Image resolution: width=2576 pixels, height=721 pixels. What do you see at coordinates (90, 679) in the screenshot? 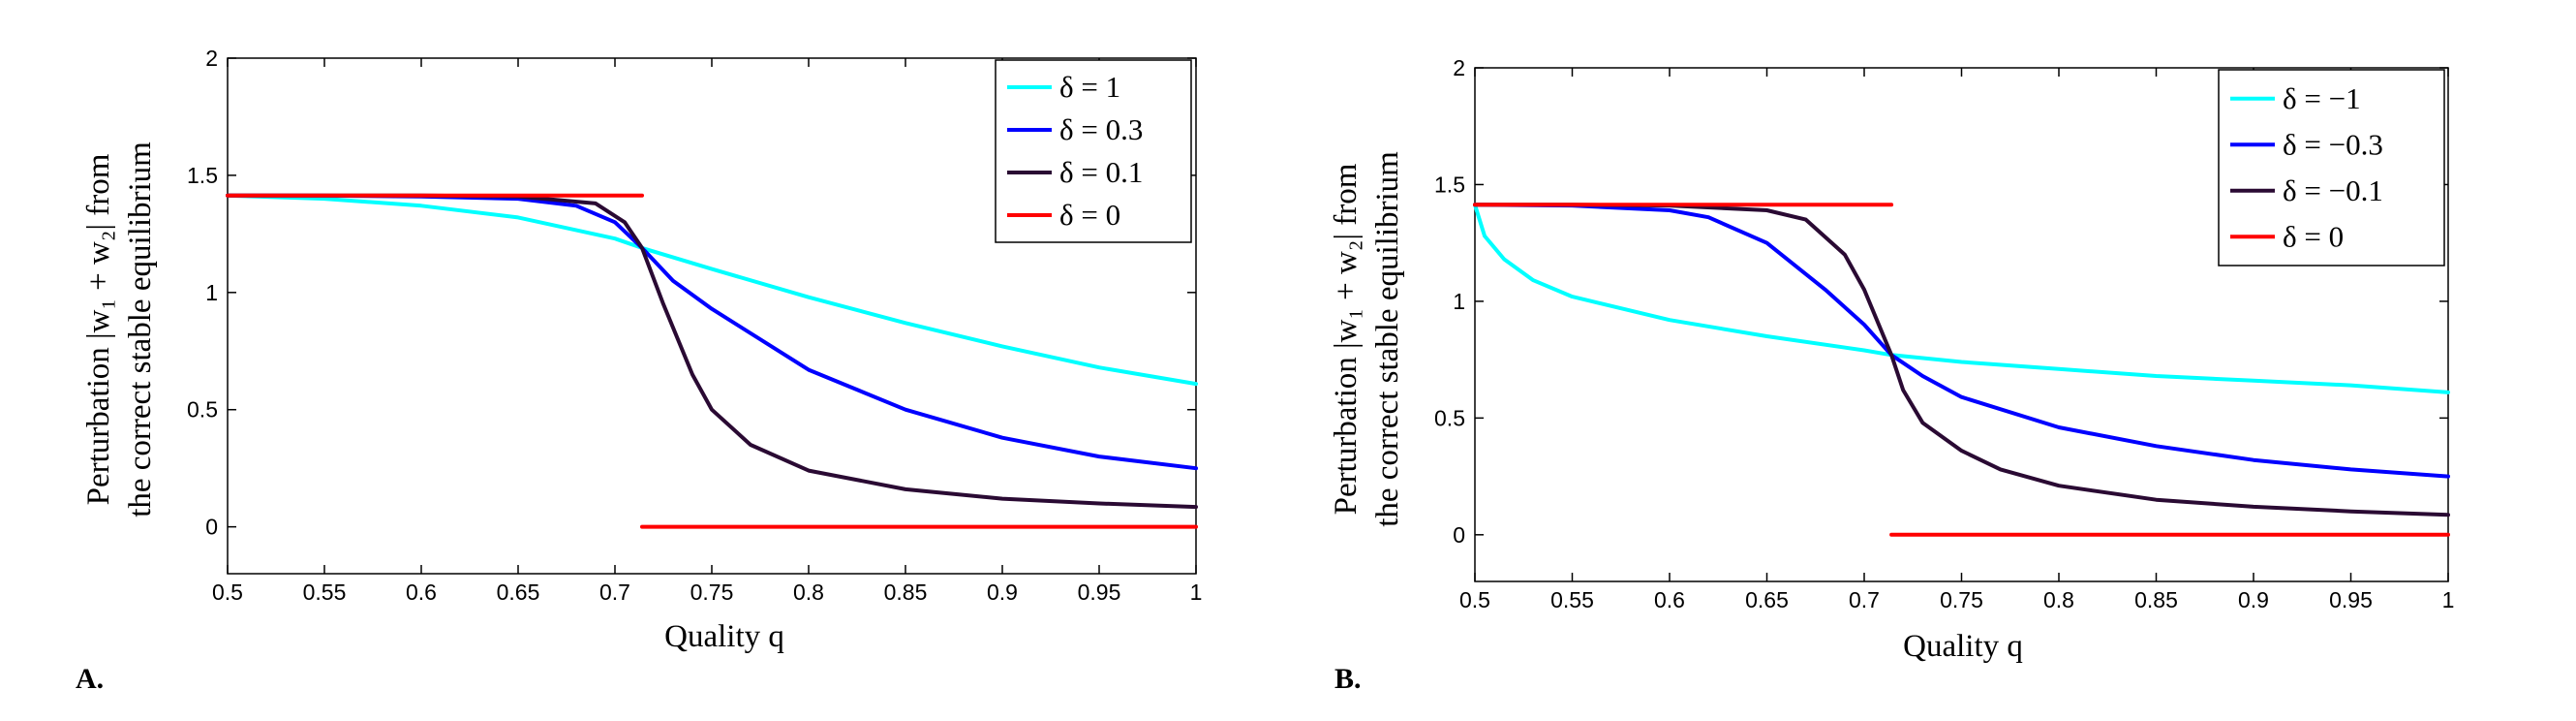
I see `panel-label: A.` at bounding box center [90, 679].